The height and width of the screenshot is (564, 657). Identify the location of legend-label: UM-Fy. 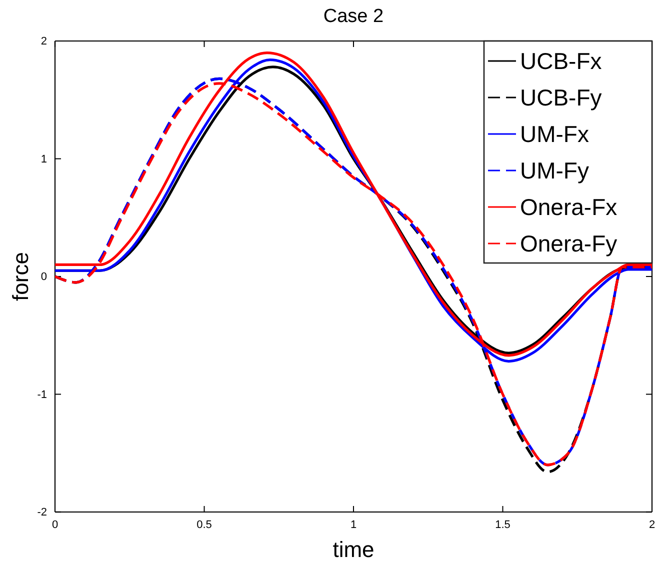
(555, 171).